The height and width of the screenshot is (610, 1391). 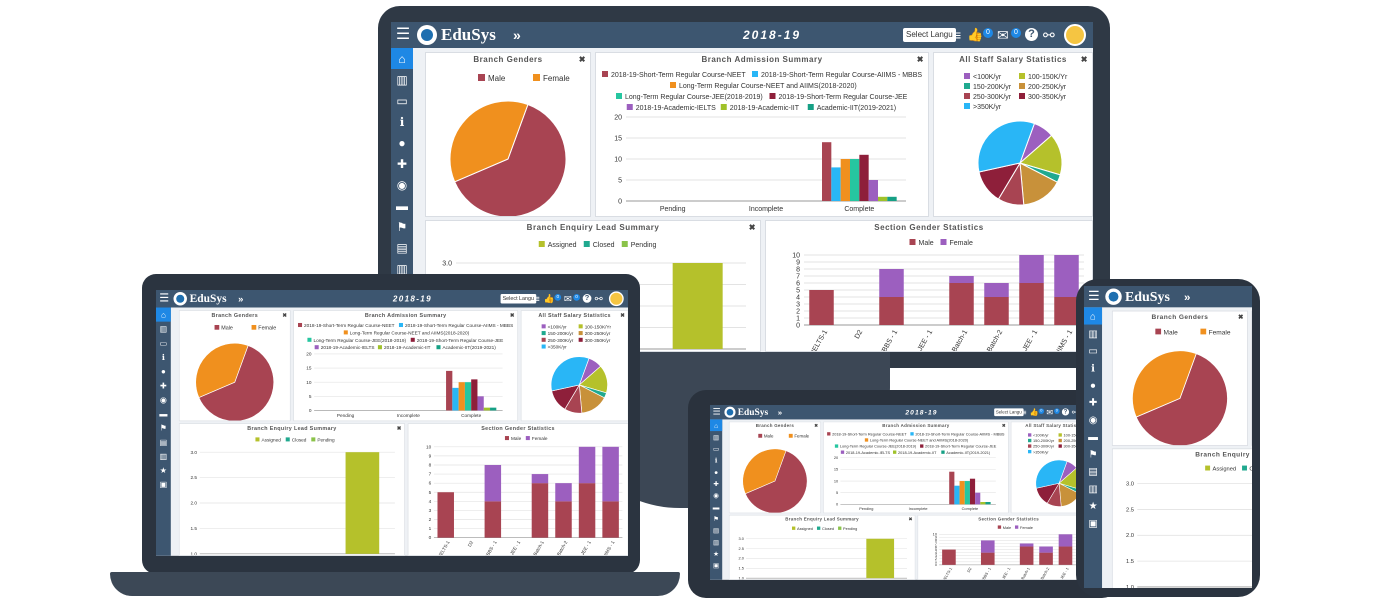 What do you see at coordinates (716, 425) in the screenshot?
I see `home-icon: ⌂` at bounding box center [716, 425].